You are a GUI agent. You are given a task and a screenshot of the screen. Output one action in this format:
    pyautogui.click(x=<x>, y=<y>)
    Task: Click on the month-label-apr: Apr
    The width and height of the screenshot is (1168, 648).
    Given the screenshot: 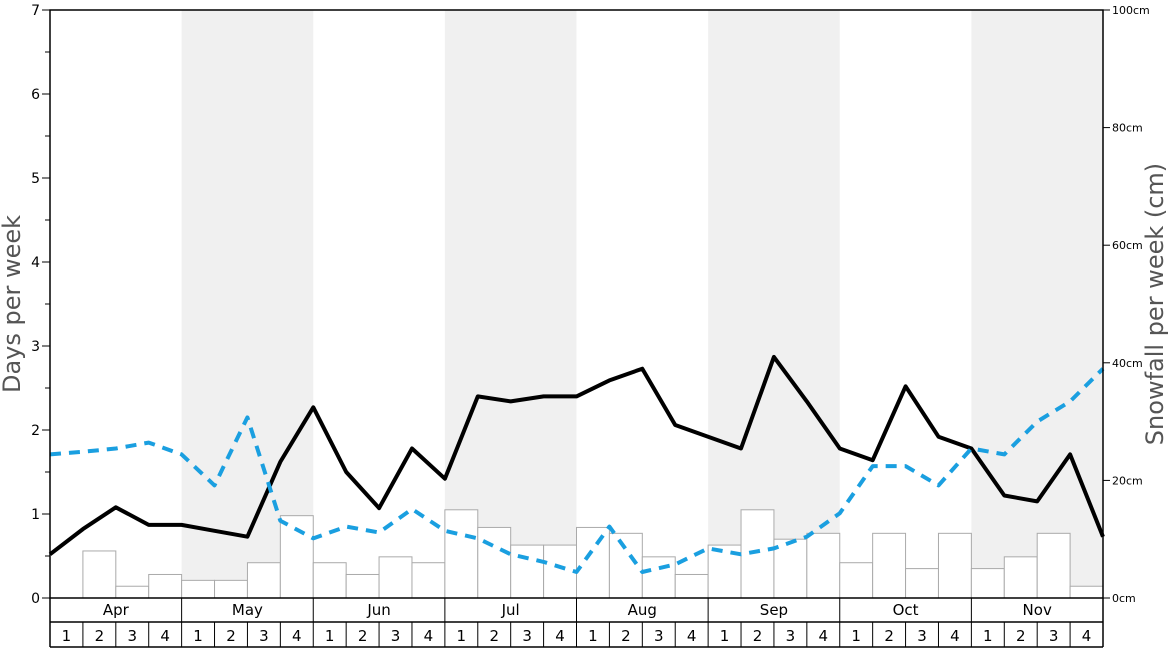 What is the action you would take?
    pyautogui.click(x=116, y=610)
    